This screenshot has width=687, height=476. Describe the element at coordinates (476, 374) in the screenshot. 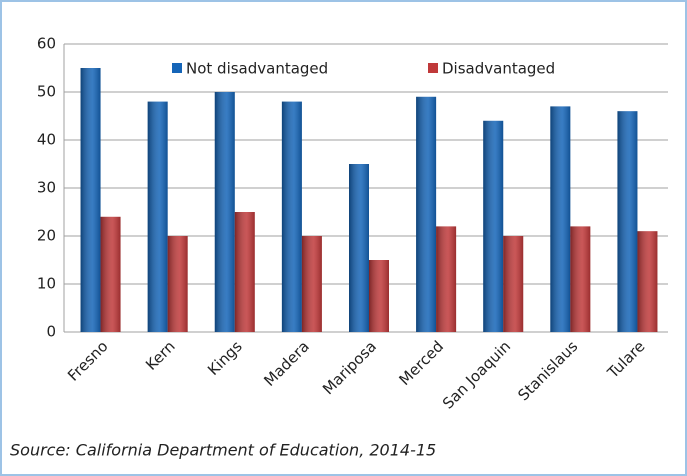

I see `x-tick-label: San Joaquin` at that location.